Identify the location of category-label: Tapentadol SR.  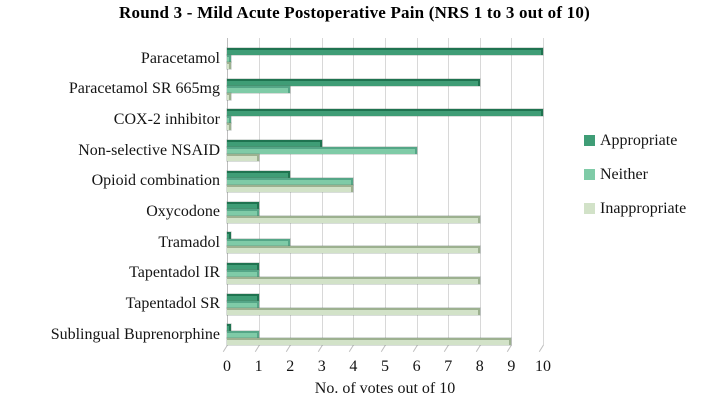
(172, 304).